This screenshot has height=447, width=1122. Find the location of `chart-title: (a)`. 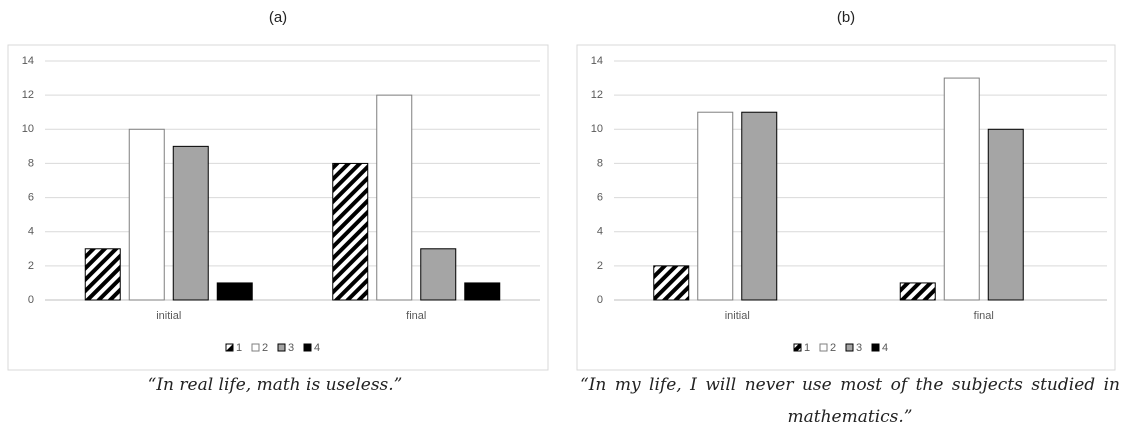

chart-title: (a) is located at coordinates (278, 17).